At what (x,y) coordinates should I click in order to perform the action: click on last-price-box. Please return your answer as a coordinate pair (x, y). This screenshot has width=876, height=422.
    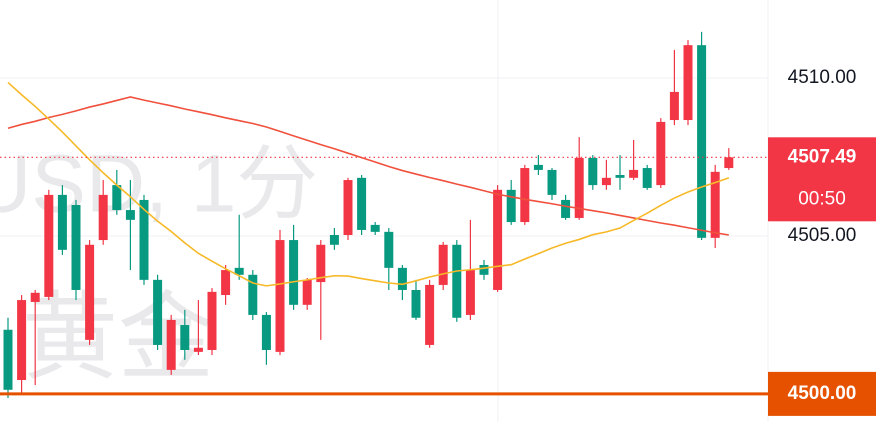
    Looking at the image, I should click on (822, 179).